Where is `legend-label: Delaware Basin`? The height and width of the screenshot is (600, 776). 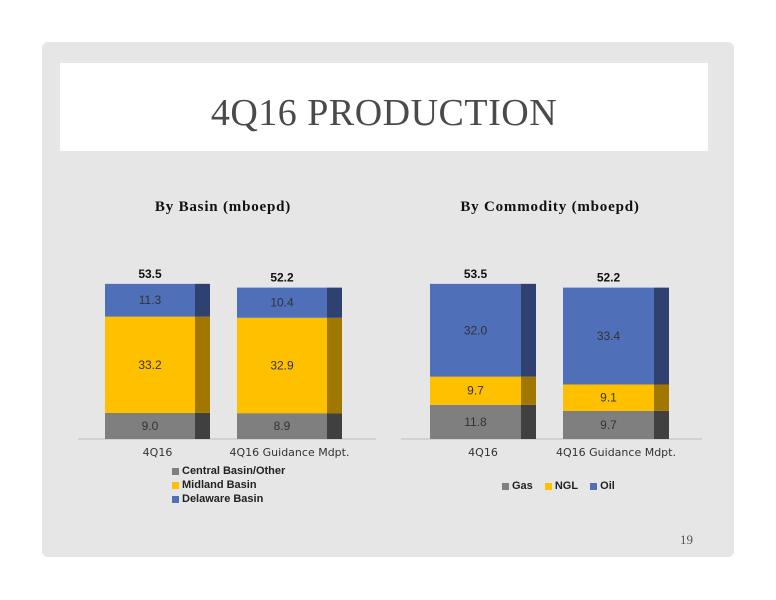 legend-label: Delaware Basin is located at coordinates (223, 499).